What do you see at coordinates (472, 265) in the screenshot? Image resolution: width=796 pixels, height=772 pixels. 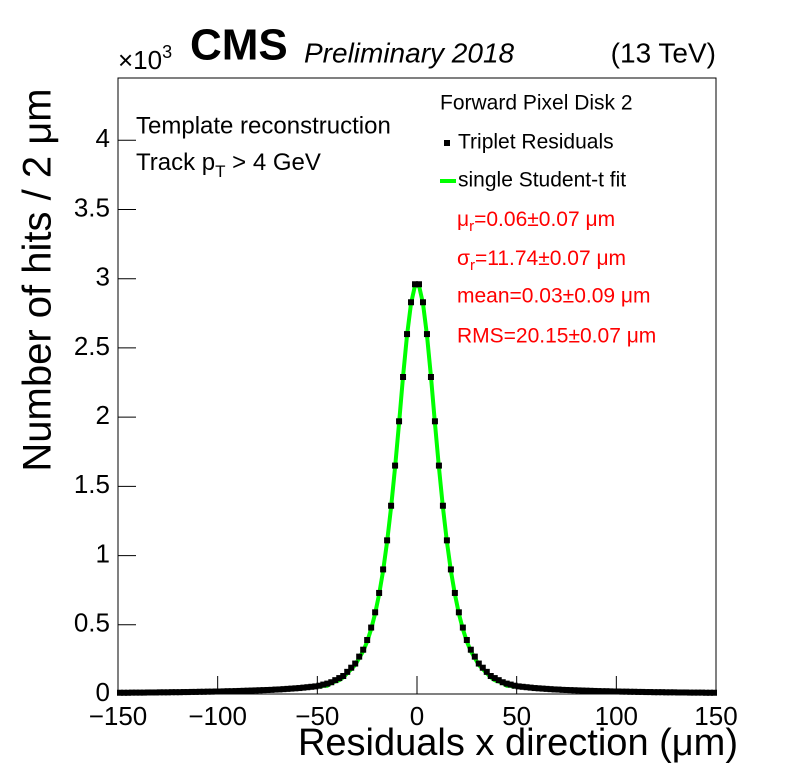 I see `fit-sub: r` at bounding box center [472, 265].